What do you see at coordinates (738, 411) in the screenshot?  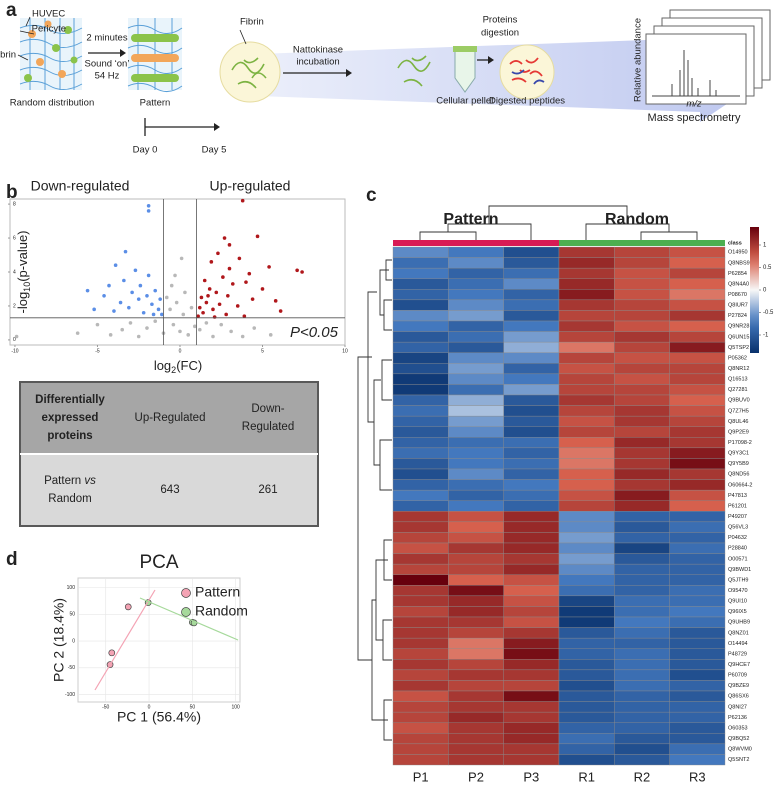 I see `row-label: Q7Z7H5` at bounding box center [738, 411].